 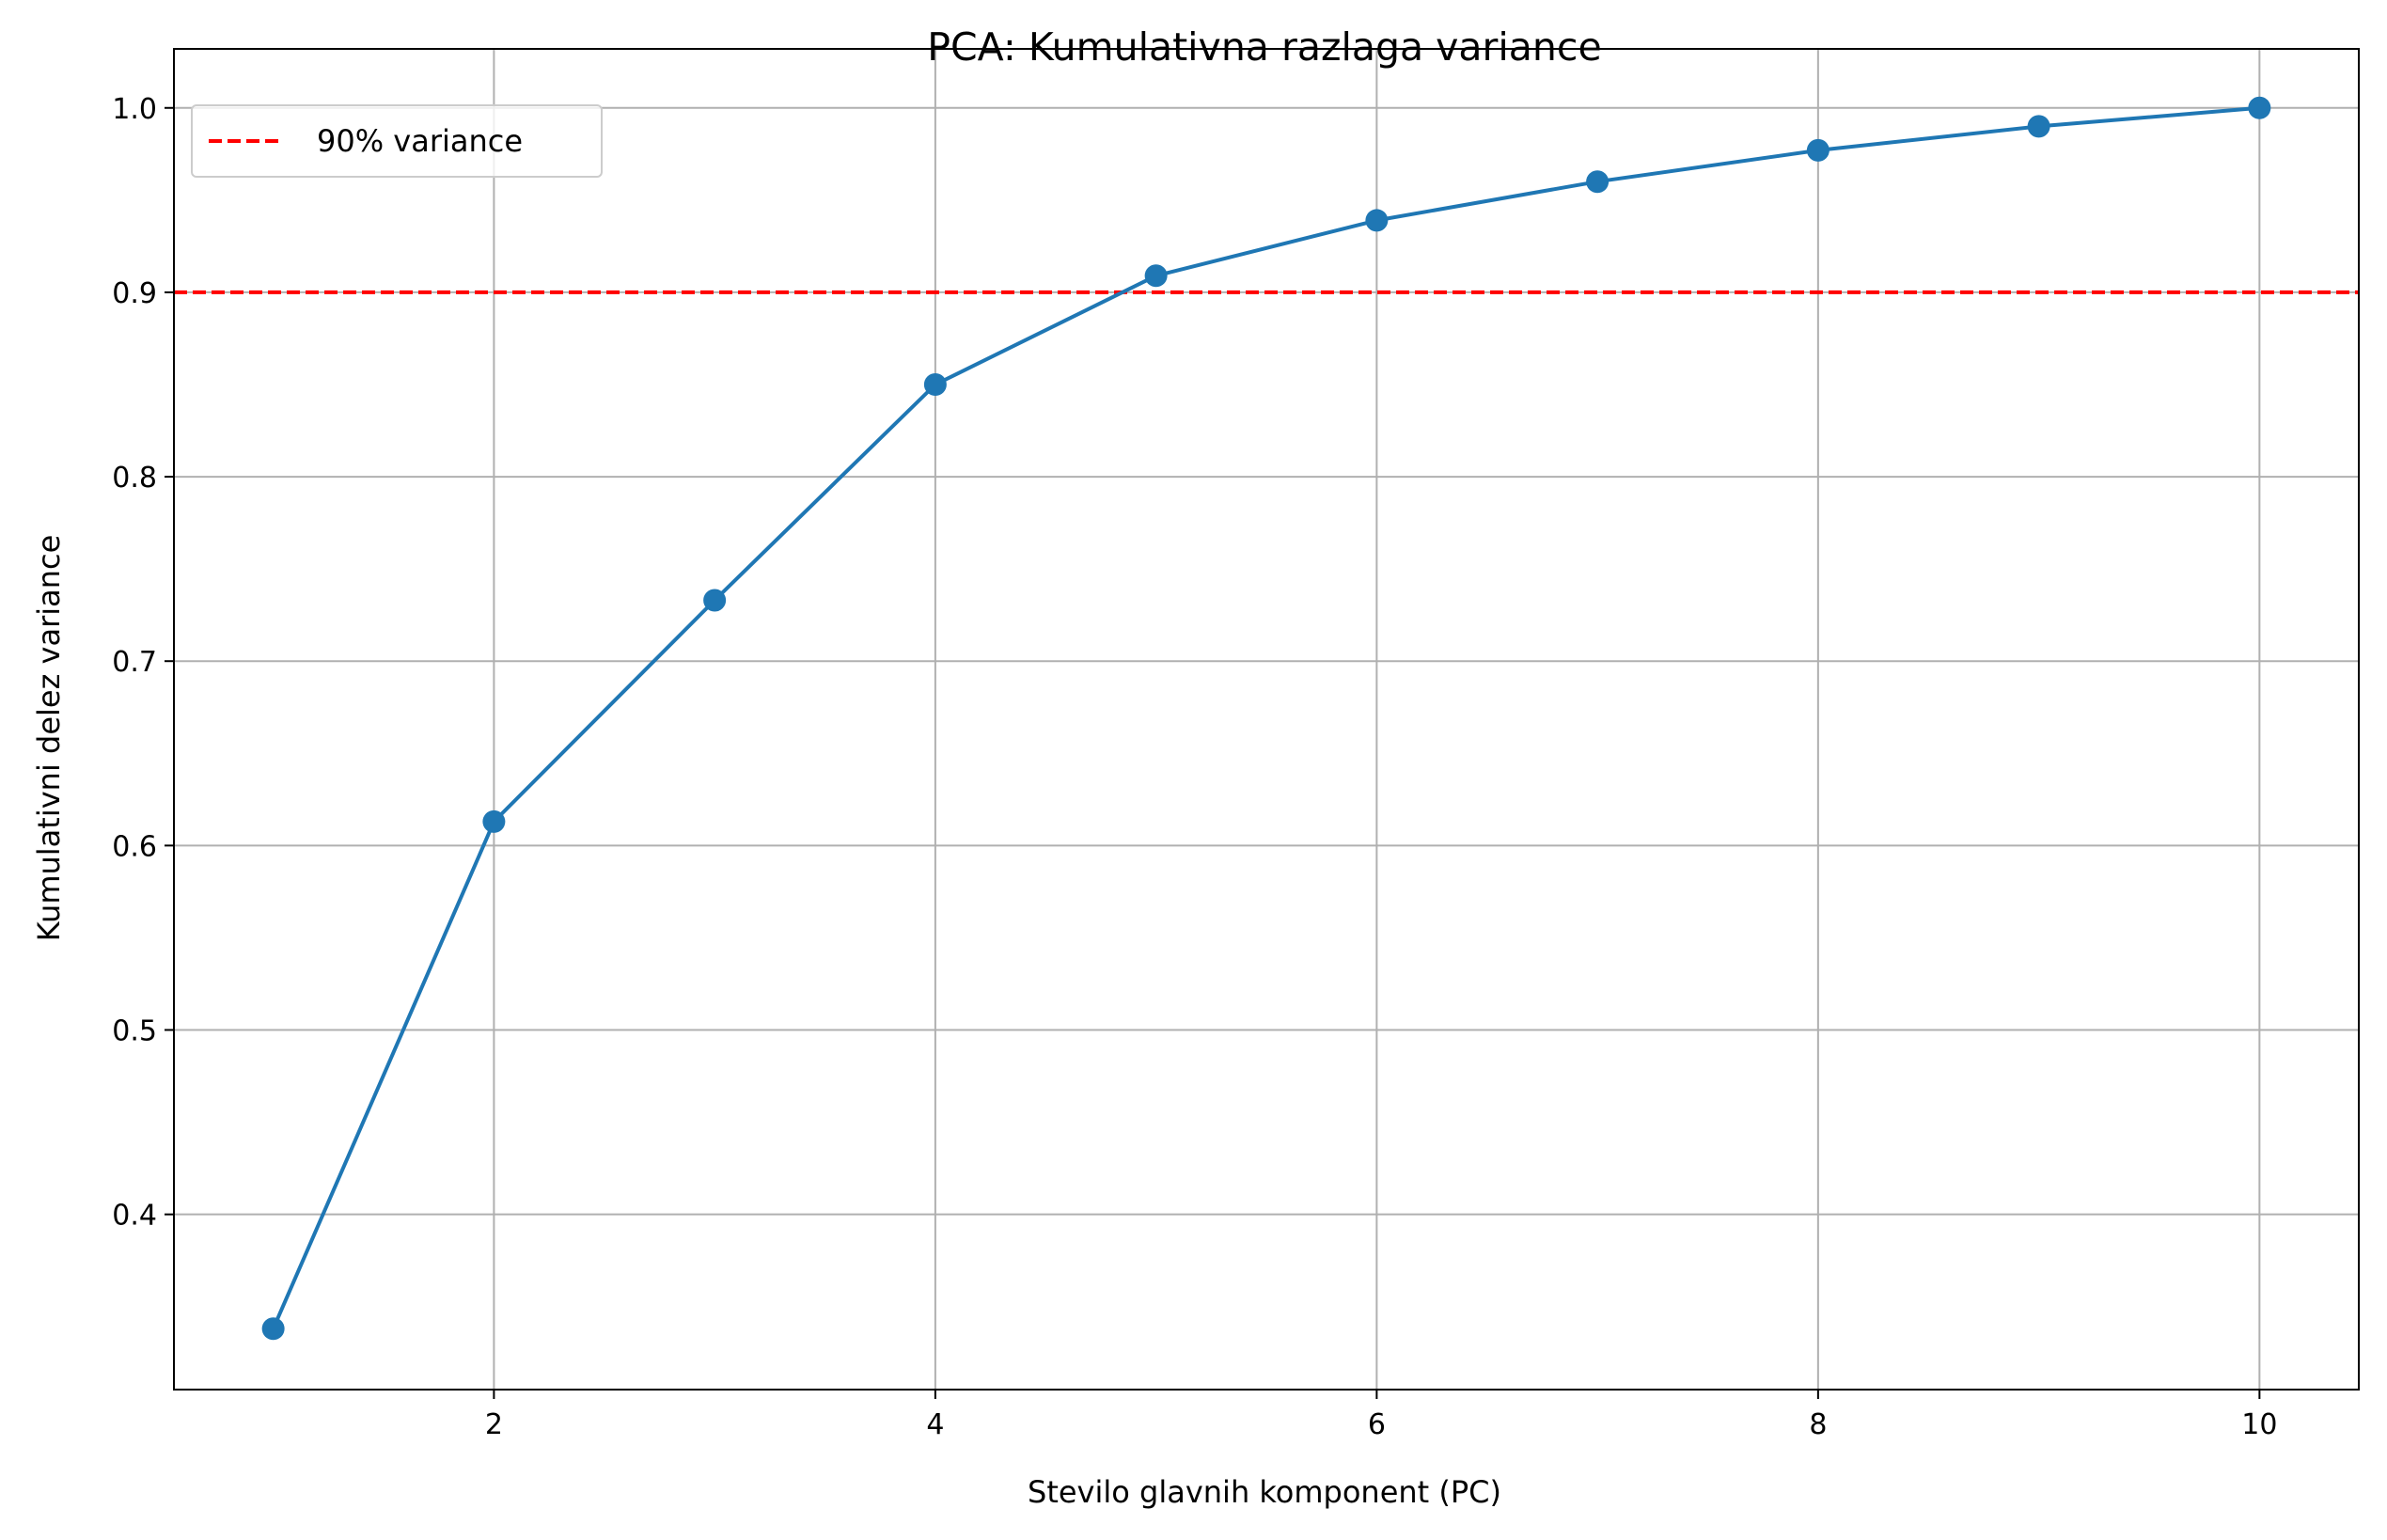 I want to click on x-tick-label: 4, so click(x=935, y=1424).